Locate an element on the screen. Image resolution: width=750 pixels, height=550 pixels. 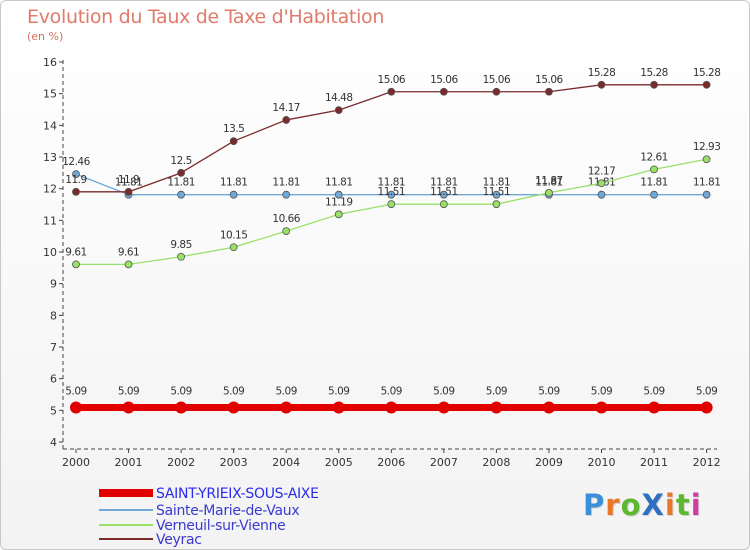
data-label: 11.19 is located at coordinates (339, 202).